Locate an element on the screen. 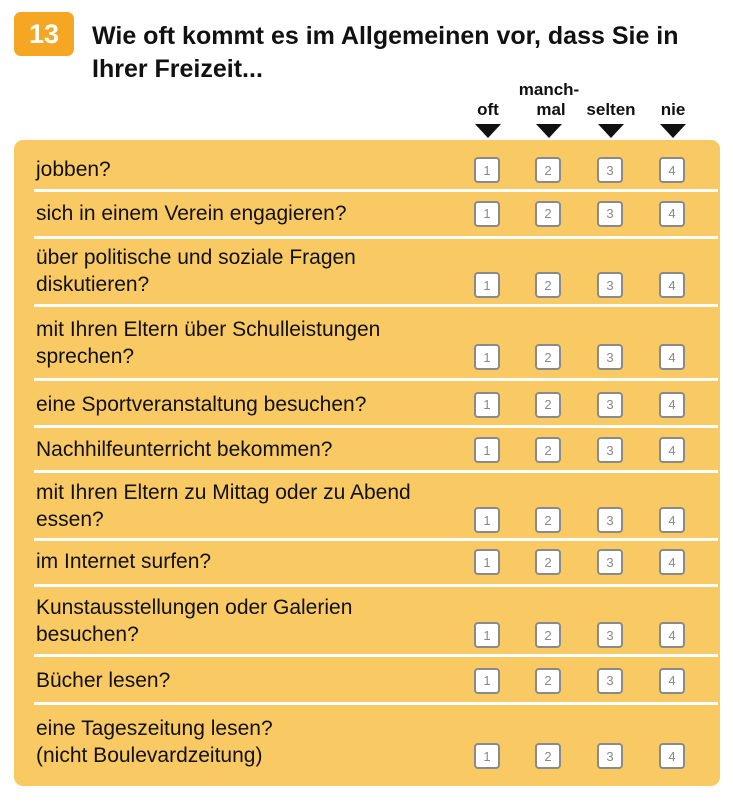 The image size is (734, 802). column-header-line: selten is located at coordinates (611, 109).